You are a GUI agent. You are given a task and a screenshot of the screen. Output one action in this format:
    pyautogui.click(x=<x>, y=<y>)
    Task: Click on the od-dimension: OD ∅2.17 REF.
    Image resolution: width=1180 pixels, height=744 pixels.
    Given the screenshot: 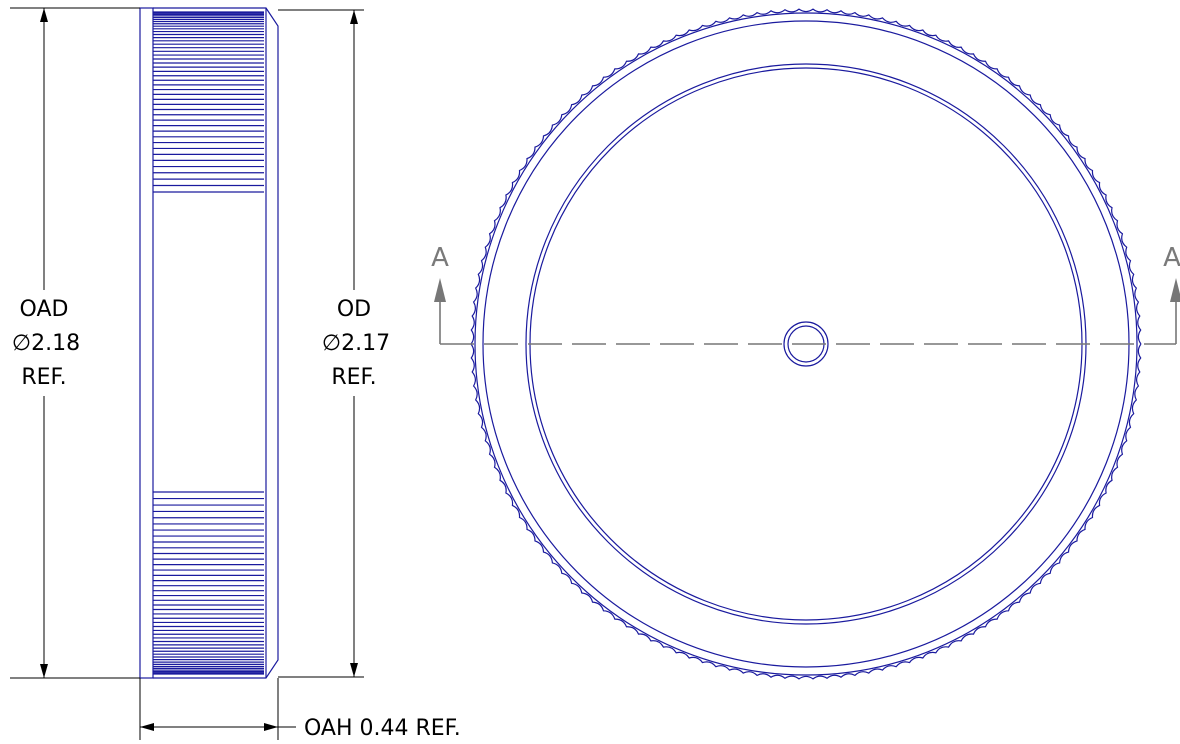 What is the action you would take?
    pyautogui.click(x=334, y=343)
    